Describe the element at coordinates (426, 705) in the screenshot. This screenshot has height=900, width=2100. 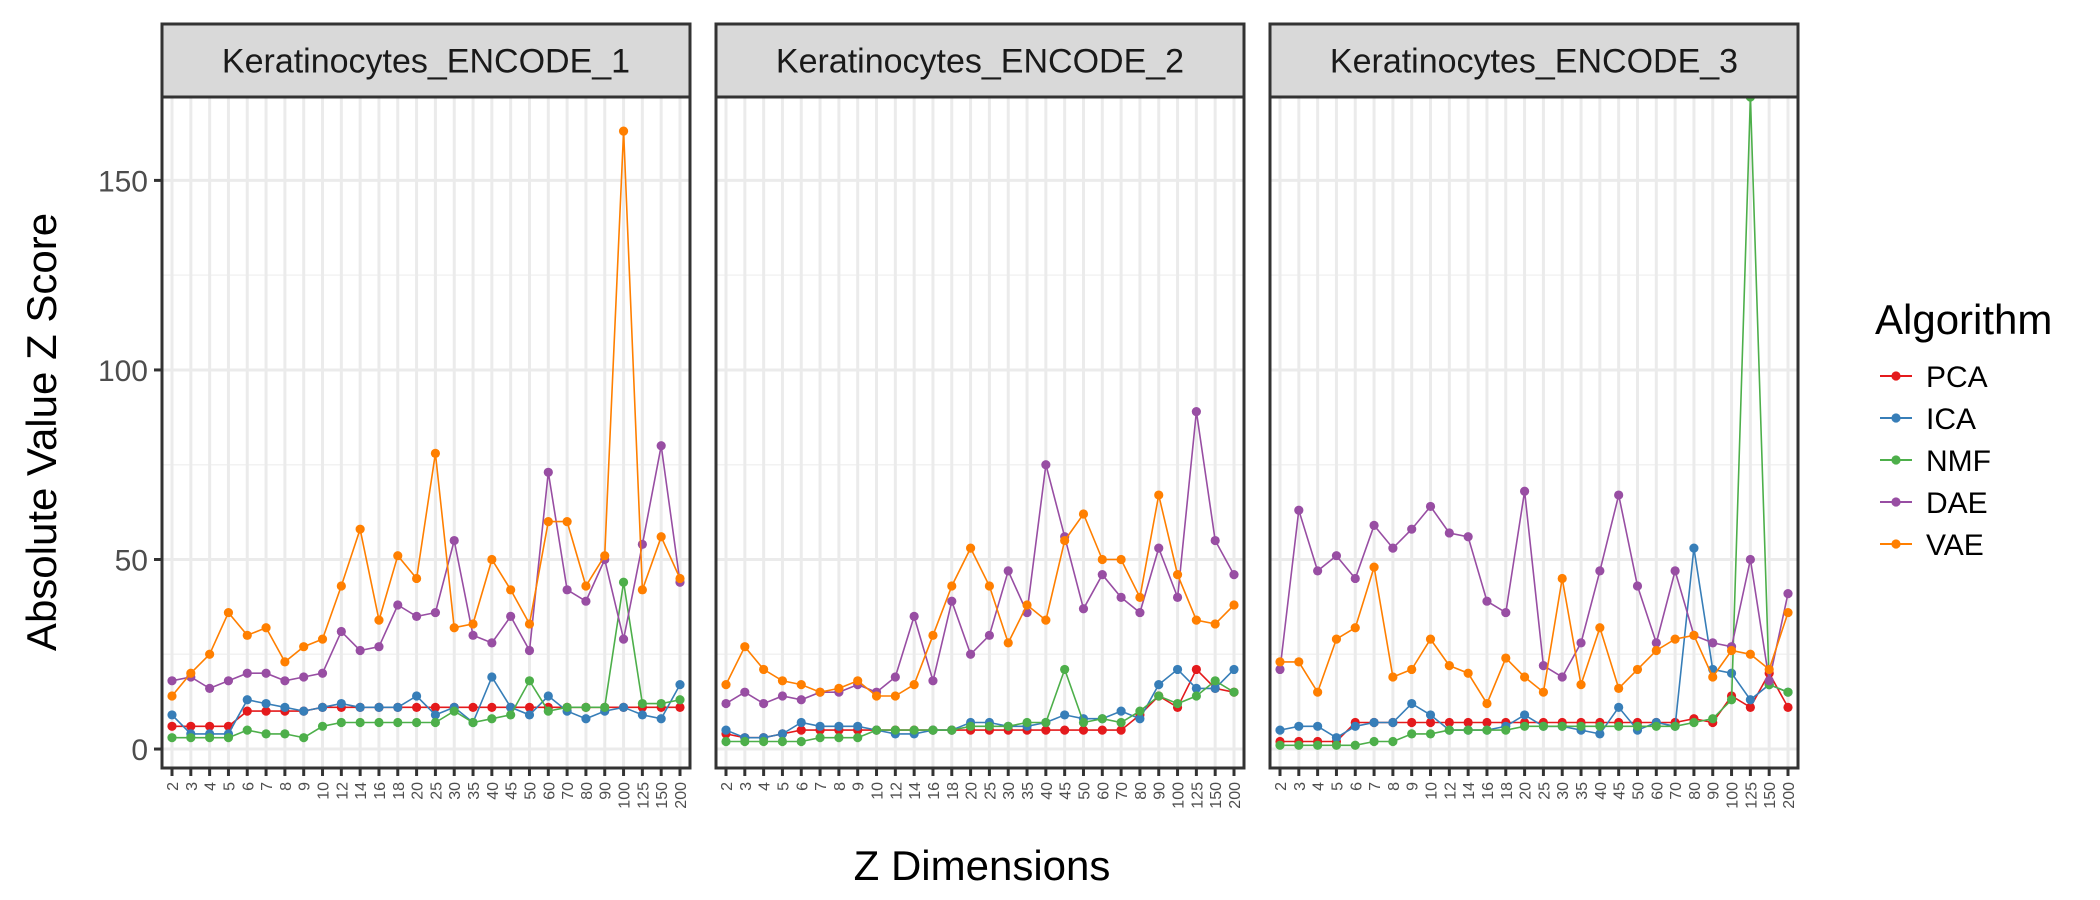
I see `series-line-ica` at that location.